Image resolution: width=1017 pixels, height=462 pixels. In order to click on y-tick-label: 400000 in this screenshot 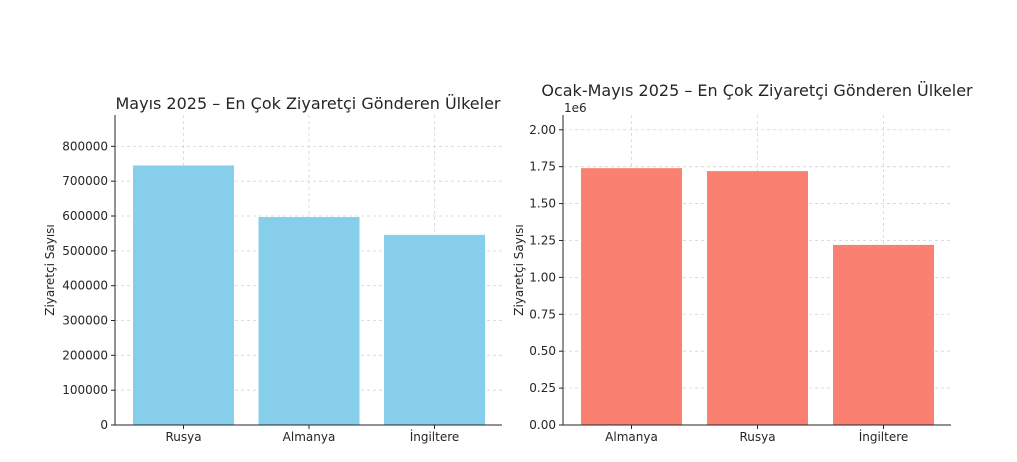, I will do `click(85, 286)`.